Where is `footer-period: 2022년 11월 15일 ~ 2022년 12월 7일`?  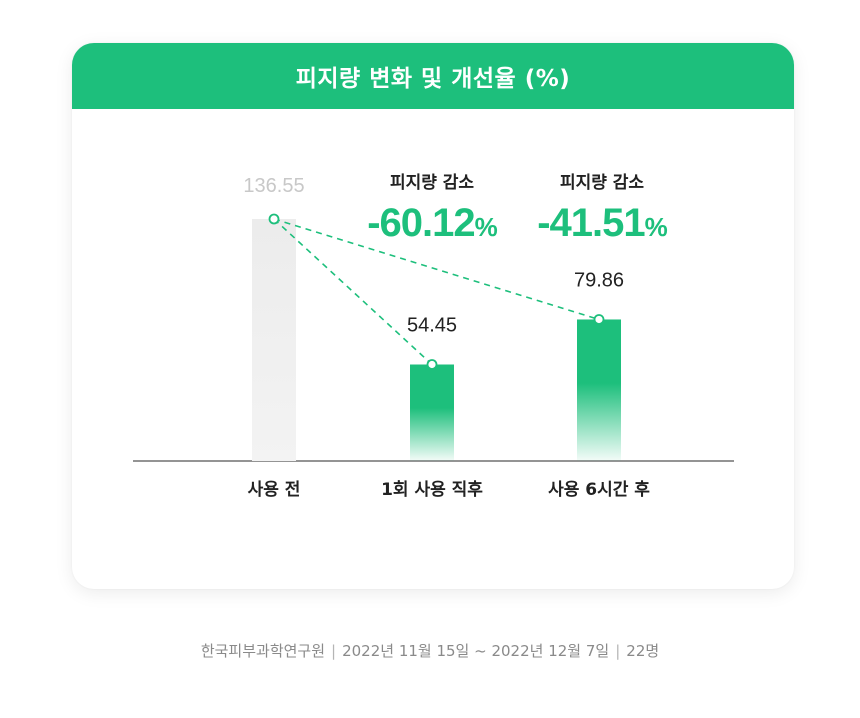
footer-period: 2022년 11월 15일 ~ 2022년 12월 7일 is located at coordinates (476, 651).